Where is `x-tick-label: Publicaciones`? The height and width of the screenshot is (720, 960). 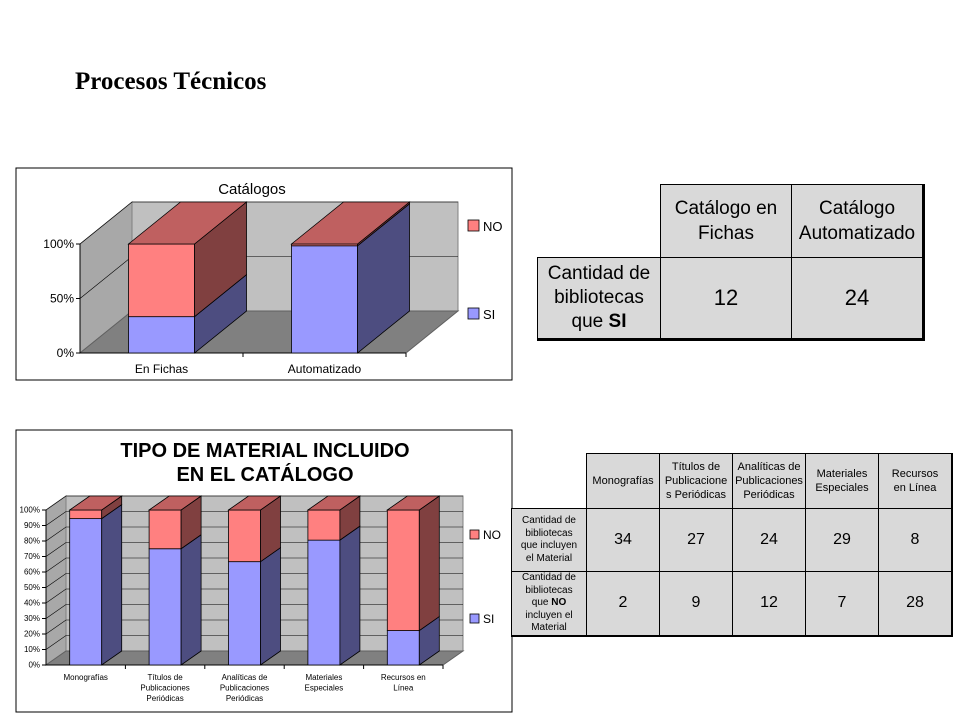 x-tick-label: Publicaciones is located at coordinates (164, 688).